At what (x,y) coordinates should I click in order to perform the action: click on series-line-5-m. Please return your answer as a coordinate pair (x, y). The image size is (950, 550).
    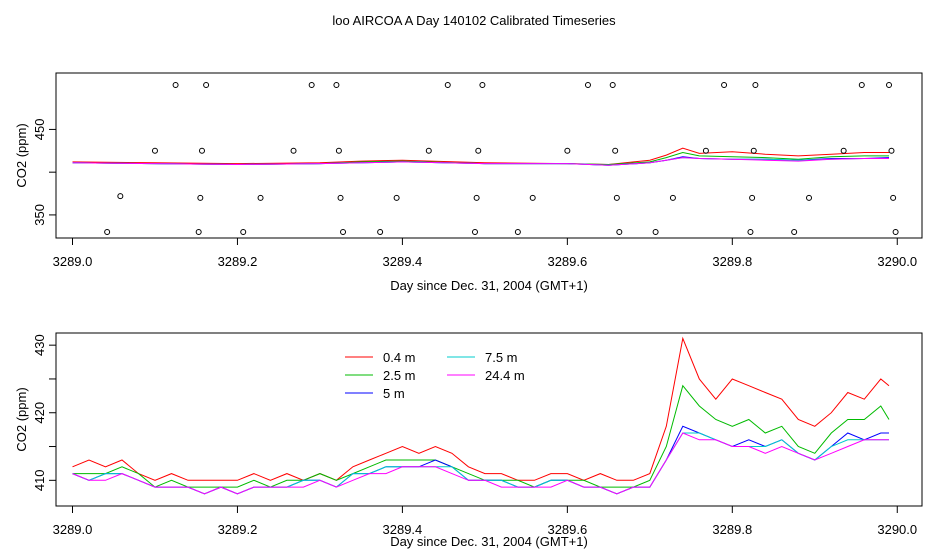
    Looking at the image, I should click on (480, 460).